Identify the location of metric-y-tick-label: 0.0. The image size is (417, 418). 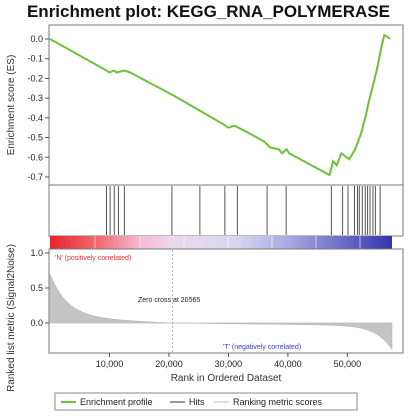
(36, 323).